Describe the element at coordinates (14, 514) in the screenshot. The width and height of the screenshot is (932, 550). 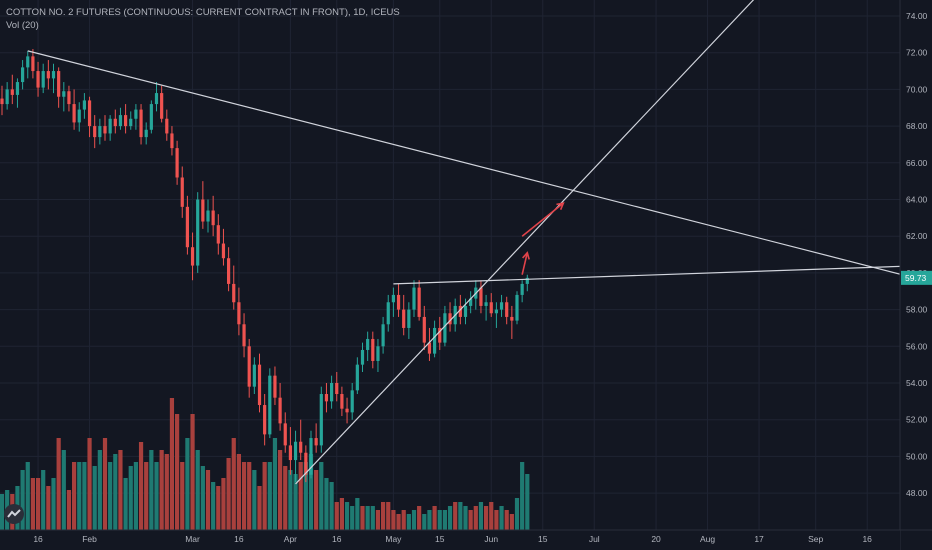
I see `tradingview-logo-icon` at that location.